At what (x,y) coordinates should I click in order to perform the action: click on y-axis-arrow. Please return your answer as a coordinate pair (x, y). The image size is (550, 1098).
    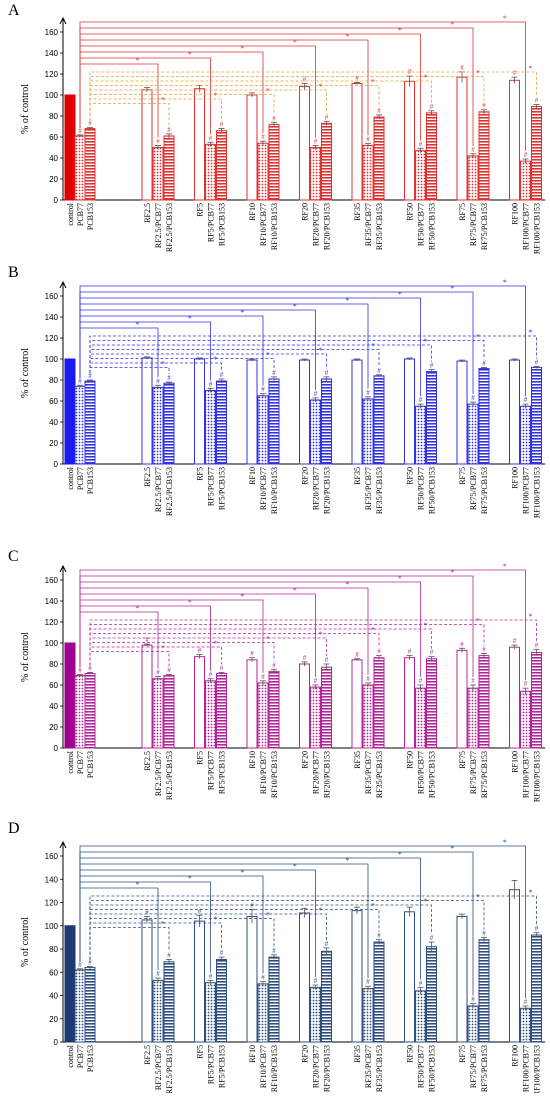
    Looking at the image, I should click on (63, 20).